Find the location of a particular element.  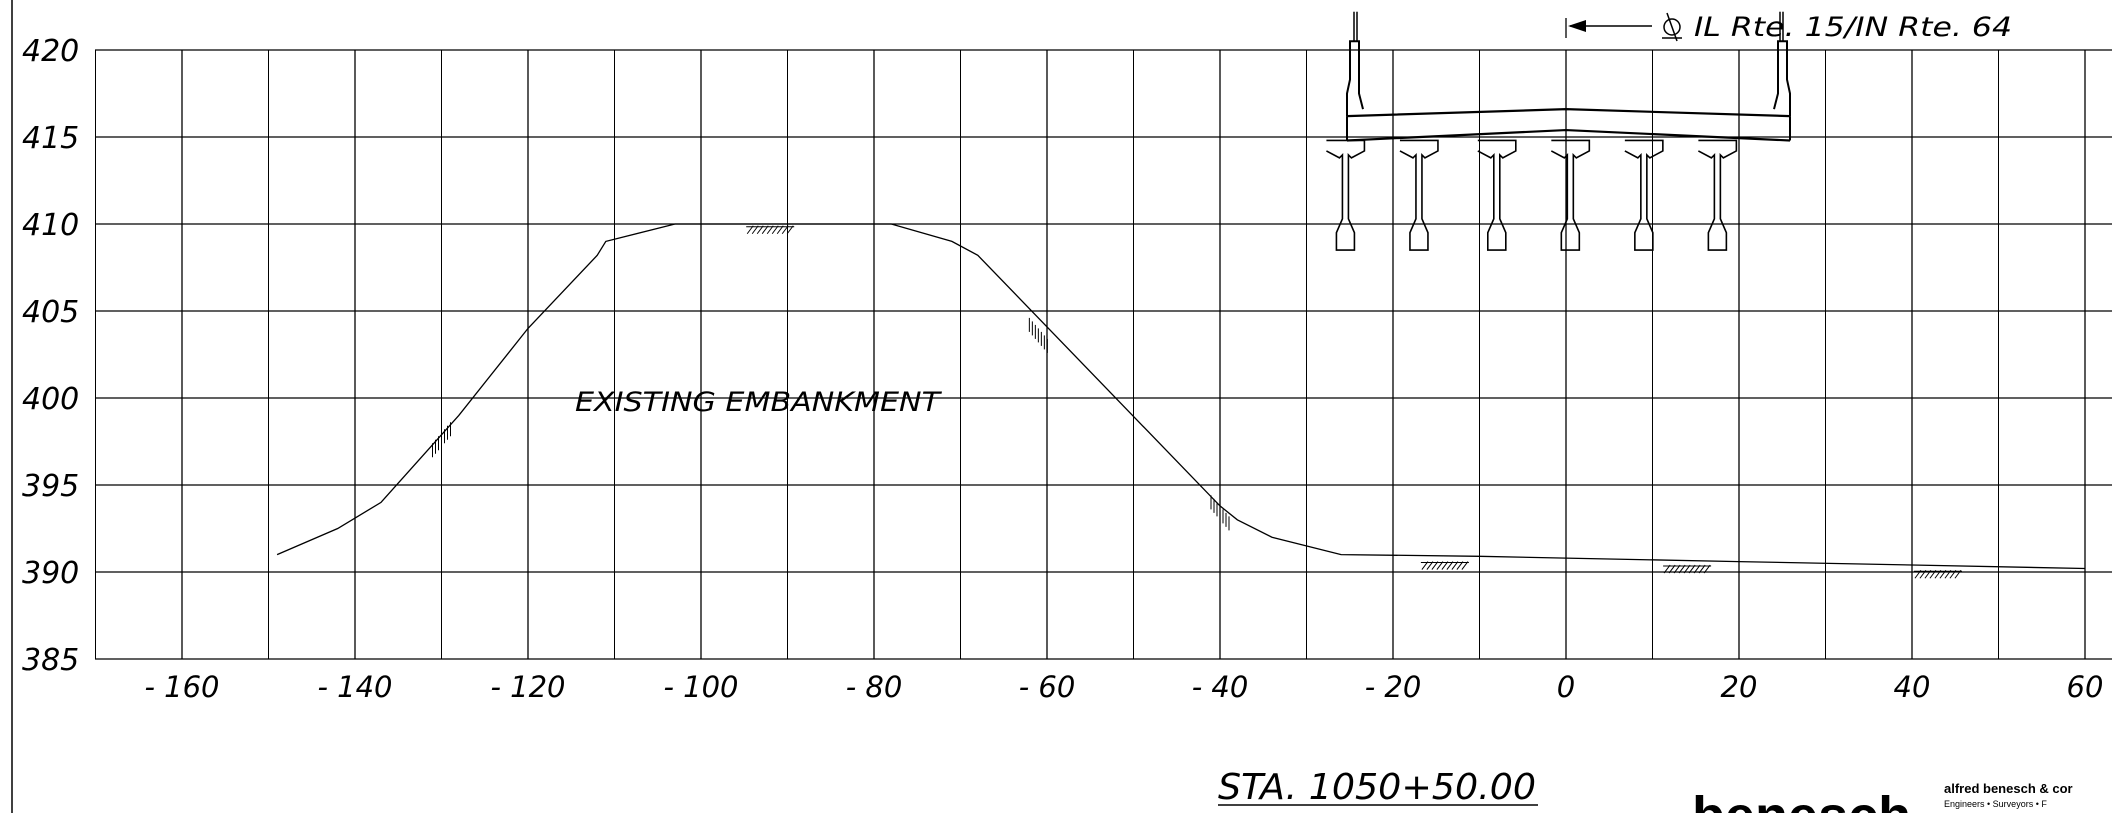

y-tick-label: 410 is located at coordinates (50, 225).